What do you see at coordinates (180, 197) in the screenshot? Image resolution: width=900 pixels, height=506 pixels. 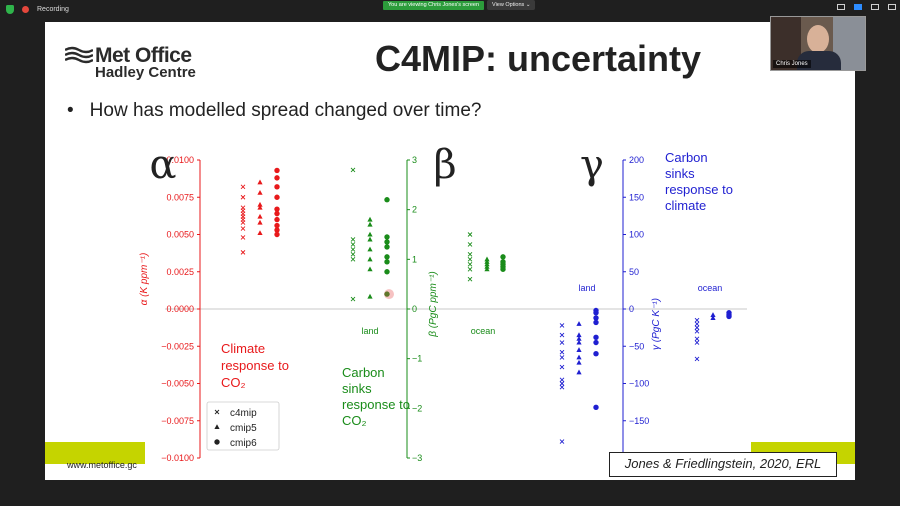 I see `alpha-tick-label: 0.0075` at bounding box center [180, 197].